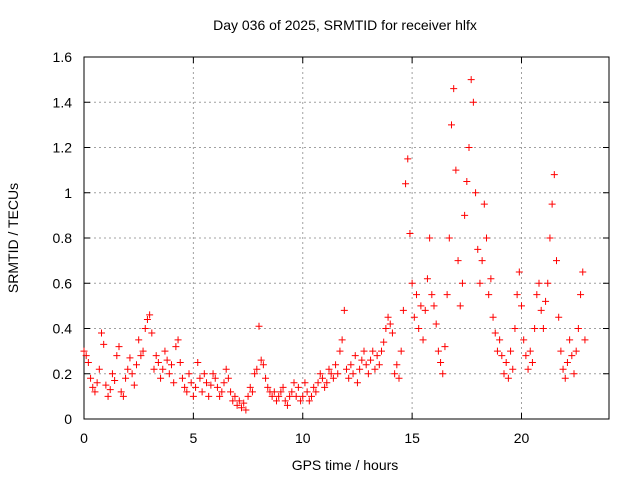 This screenshot has height=480, width=640. What do you see at coordinates (345, 465) in the screenshot?
I see `x-axis-label: GPS time / hours` at bounding box center [345, 465].